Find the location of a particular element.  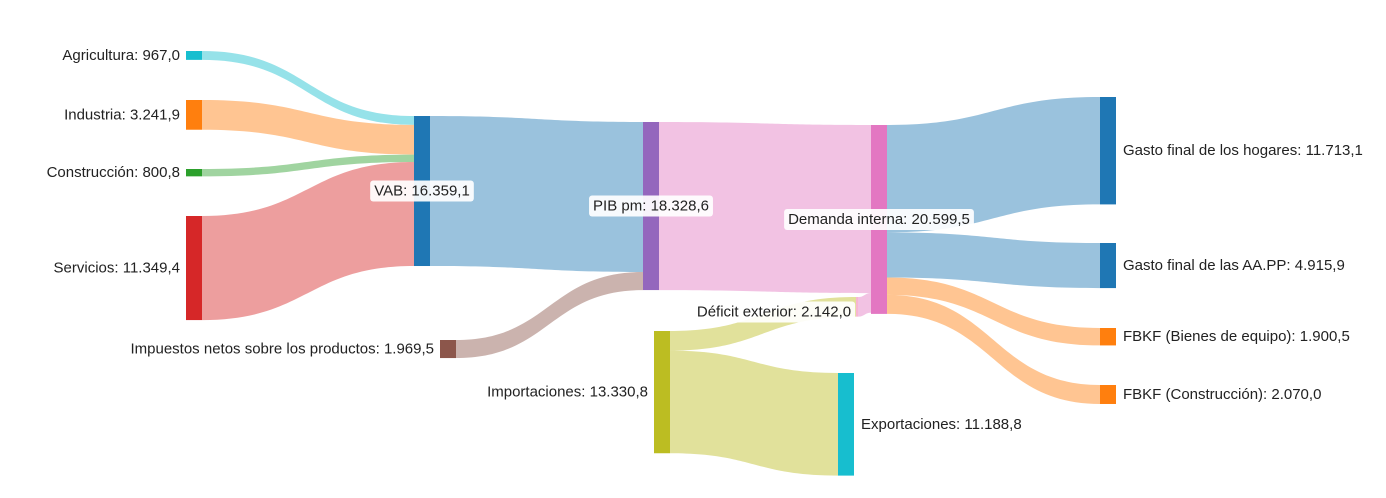

node-label-text: Gasto final de las AA.PP: 4.915,9 is located at coordinates (1234, 265).